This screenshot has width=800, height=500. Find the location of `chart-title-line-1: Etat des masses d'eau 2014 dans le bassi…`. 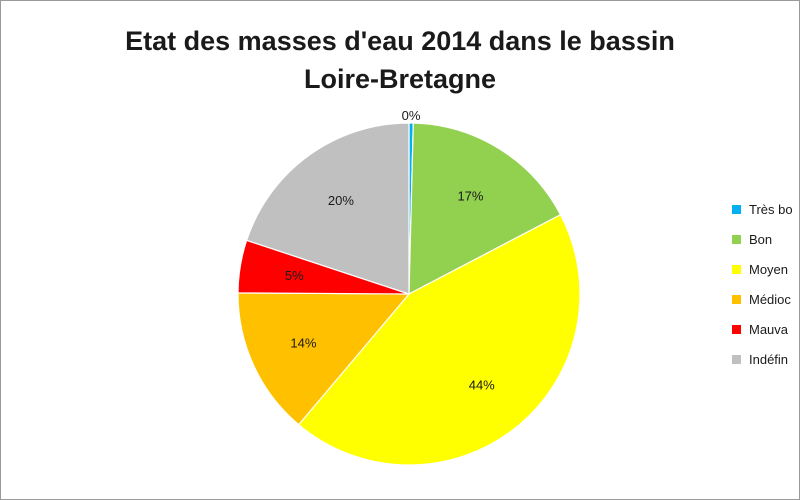

chart-title-line-1: Etat des masses d'eau 2014 dans le bassi… is located at coordinates (400, 41).